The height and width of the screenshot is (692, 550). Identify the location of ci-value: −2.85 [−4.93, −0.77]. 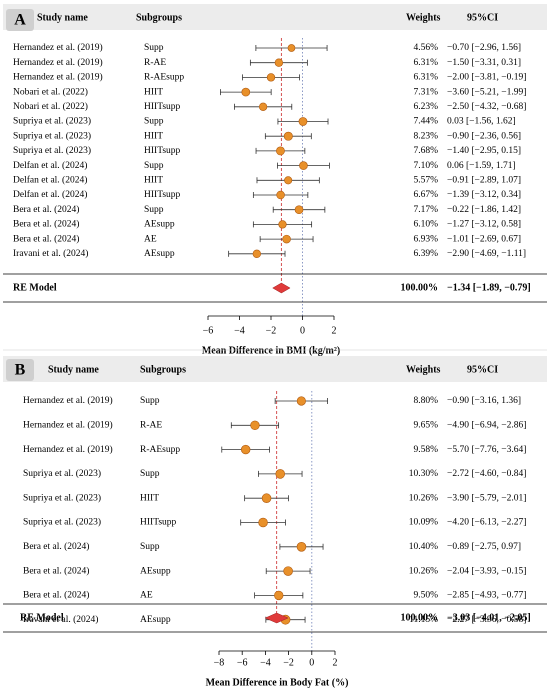
(486, 596).